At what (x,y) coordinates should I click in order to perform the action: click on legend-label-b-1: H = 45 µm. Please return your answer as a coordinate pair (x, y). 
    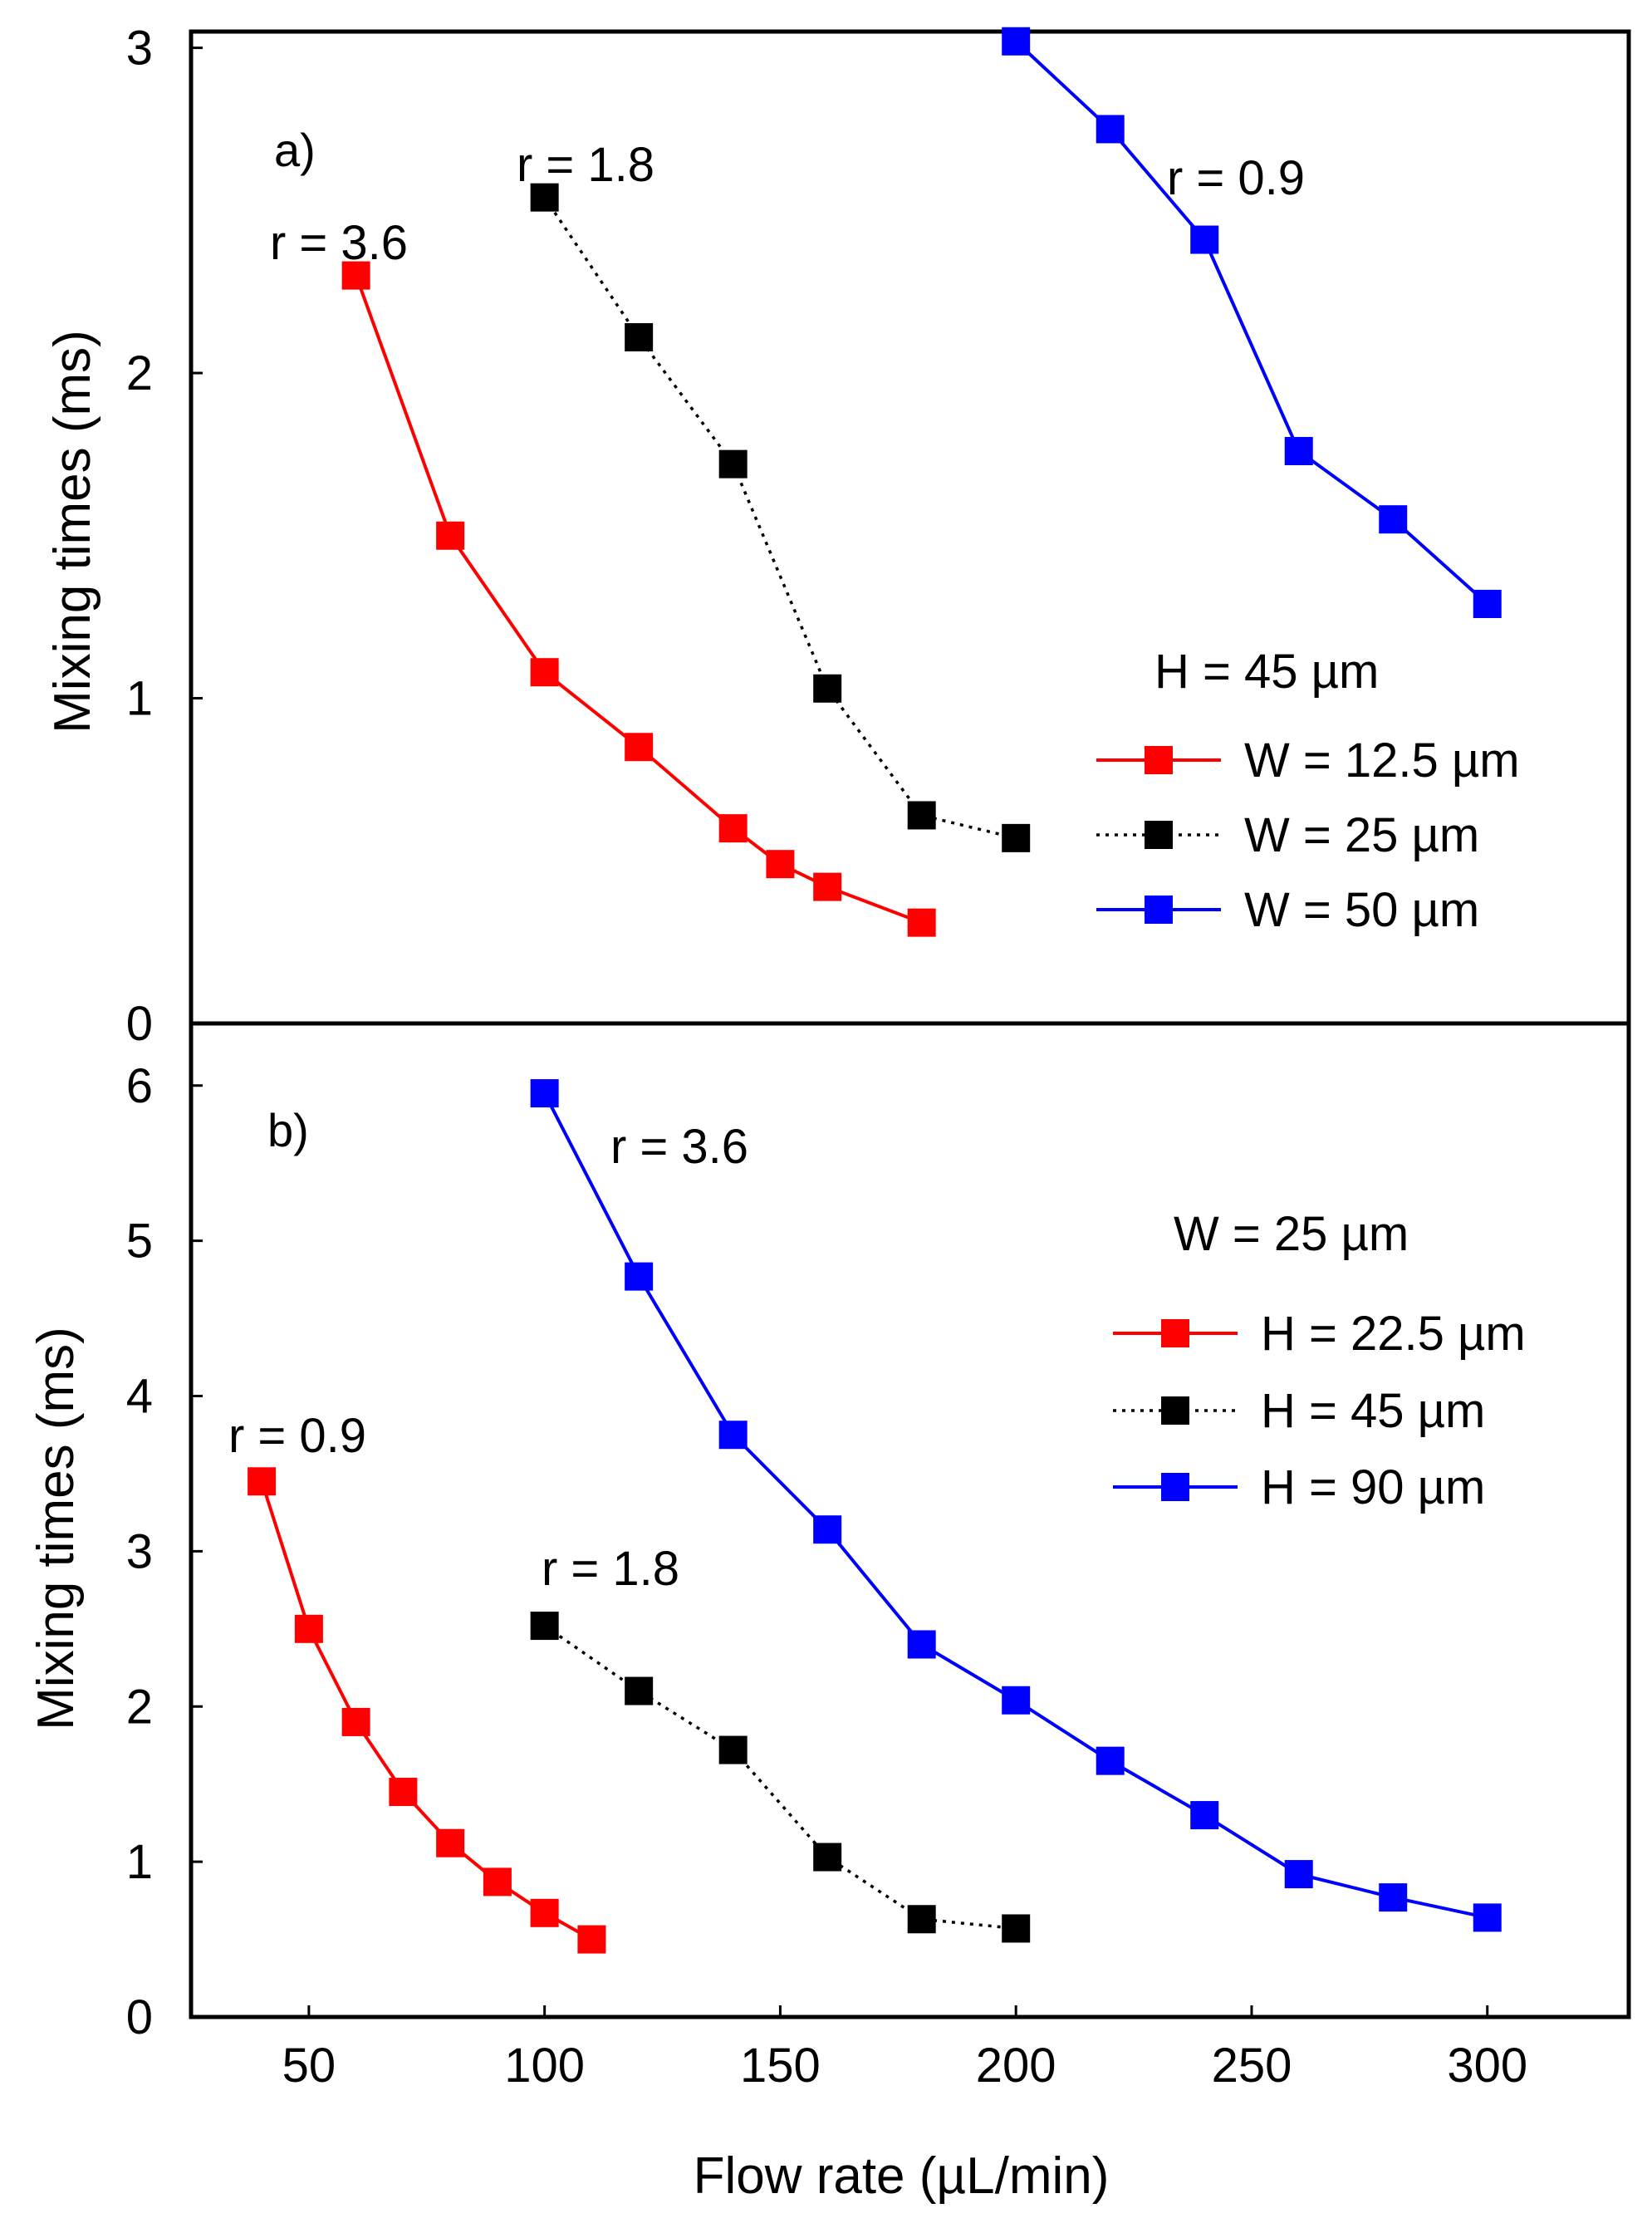
    Looking at the image, I should click on (1373, 1411).